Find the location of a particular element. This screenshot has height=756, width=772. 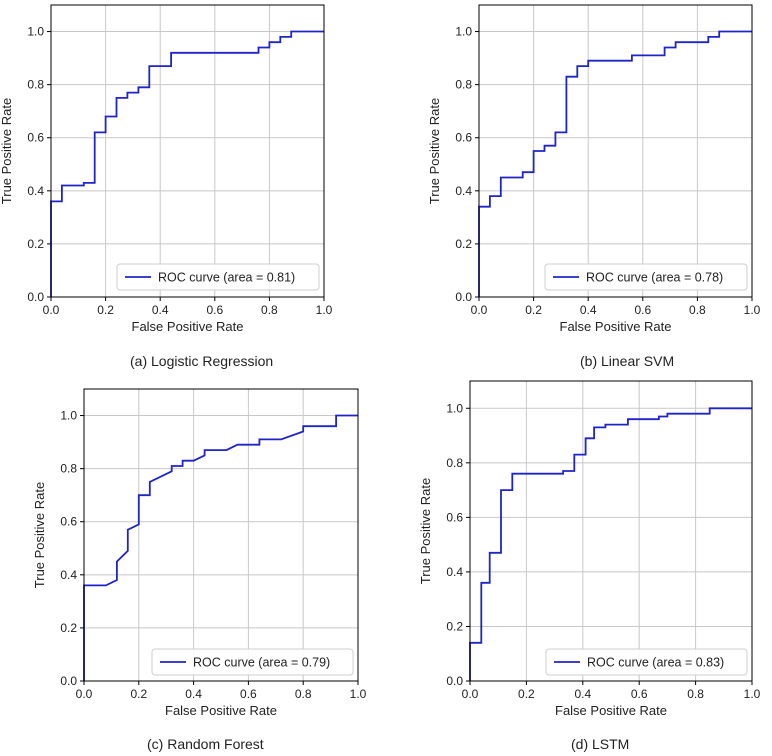

caption-linear-svm: (b) Linear SVM is located at coordinates (627, 361).